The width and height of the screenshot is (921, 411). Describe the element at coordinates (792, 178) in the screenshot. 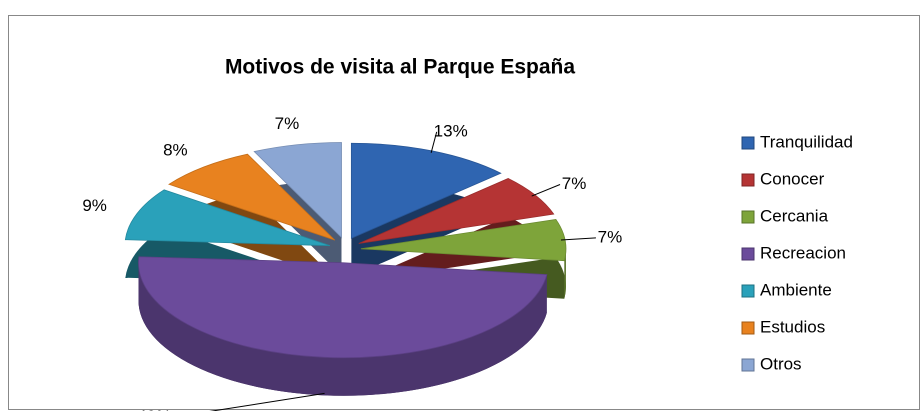

I see `legend-label: Conocer` at that location.